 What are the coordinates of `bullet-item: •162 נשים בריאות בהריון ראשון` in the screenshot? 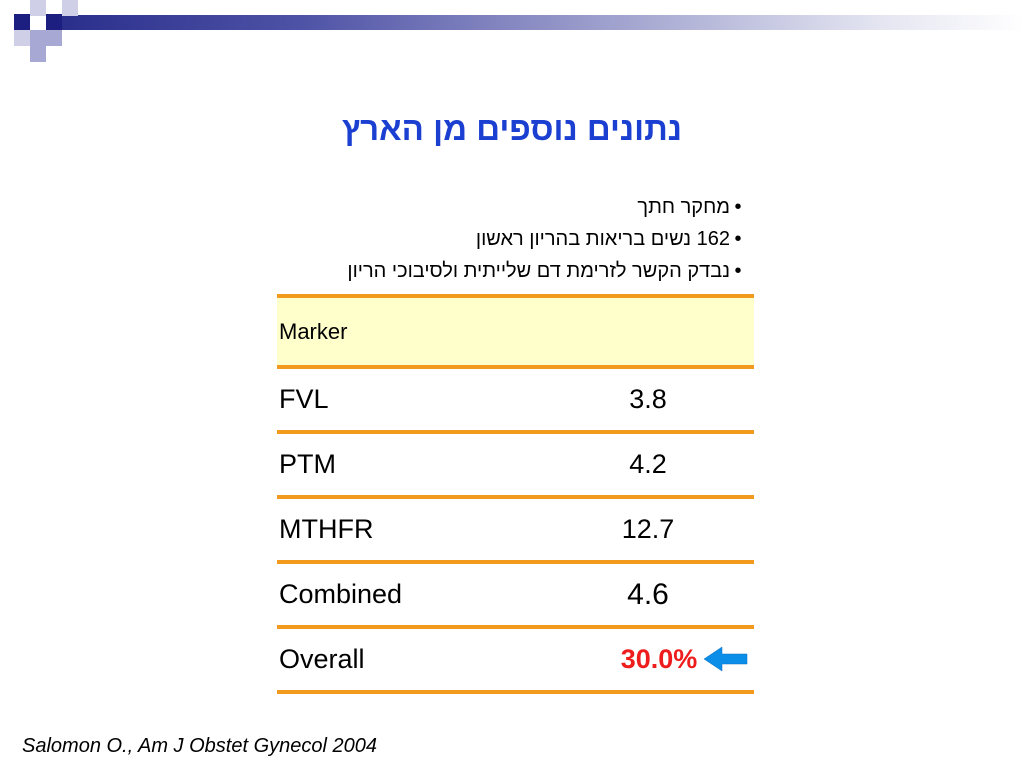 It's located at (486, 242).